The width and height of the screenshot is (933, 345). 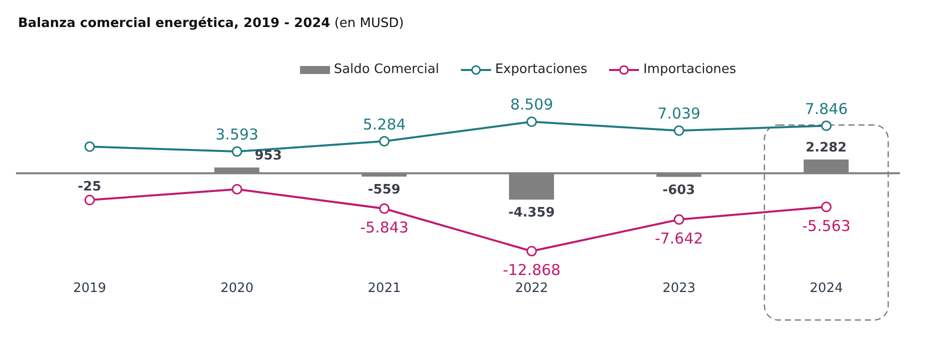 What do you see at coordinates (826, 148) in the screenshot?
I see `data-label: 2.282` at bounding box center [826, 148].